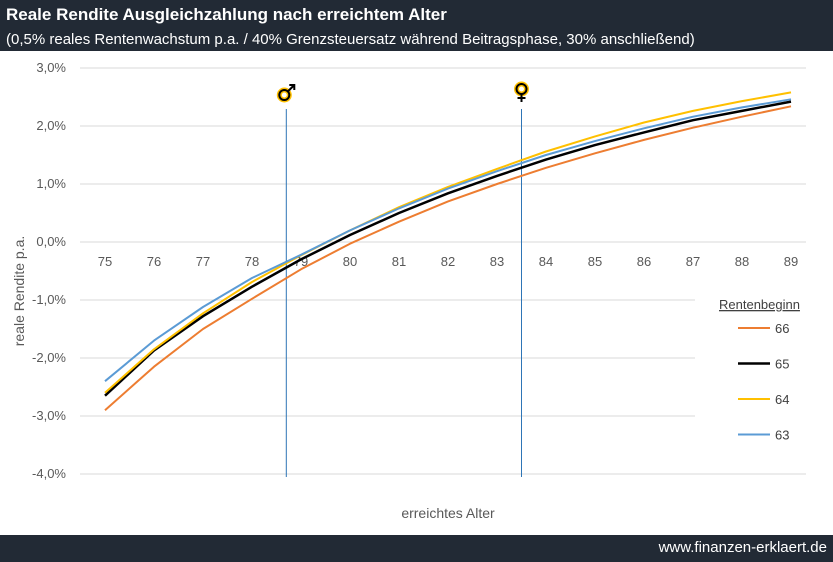 Image resolution: width=833 pixels, height=562 pixels. I want to click on y-tick-label: 1,0%, so click(51, 183).